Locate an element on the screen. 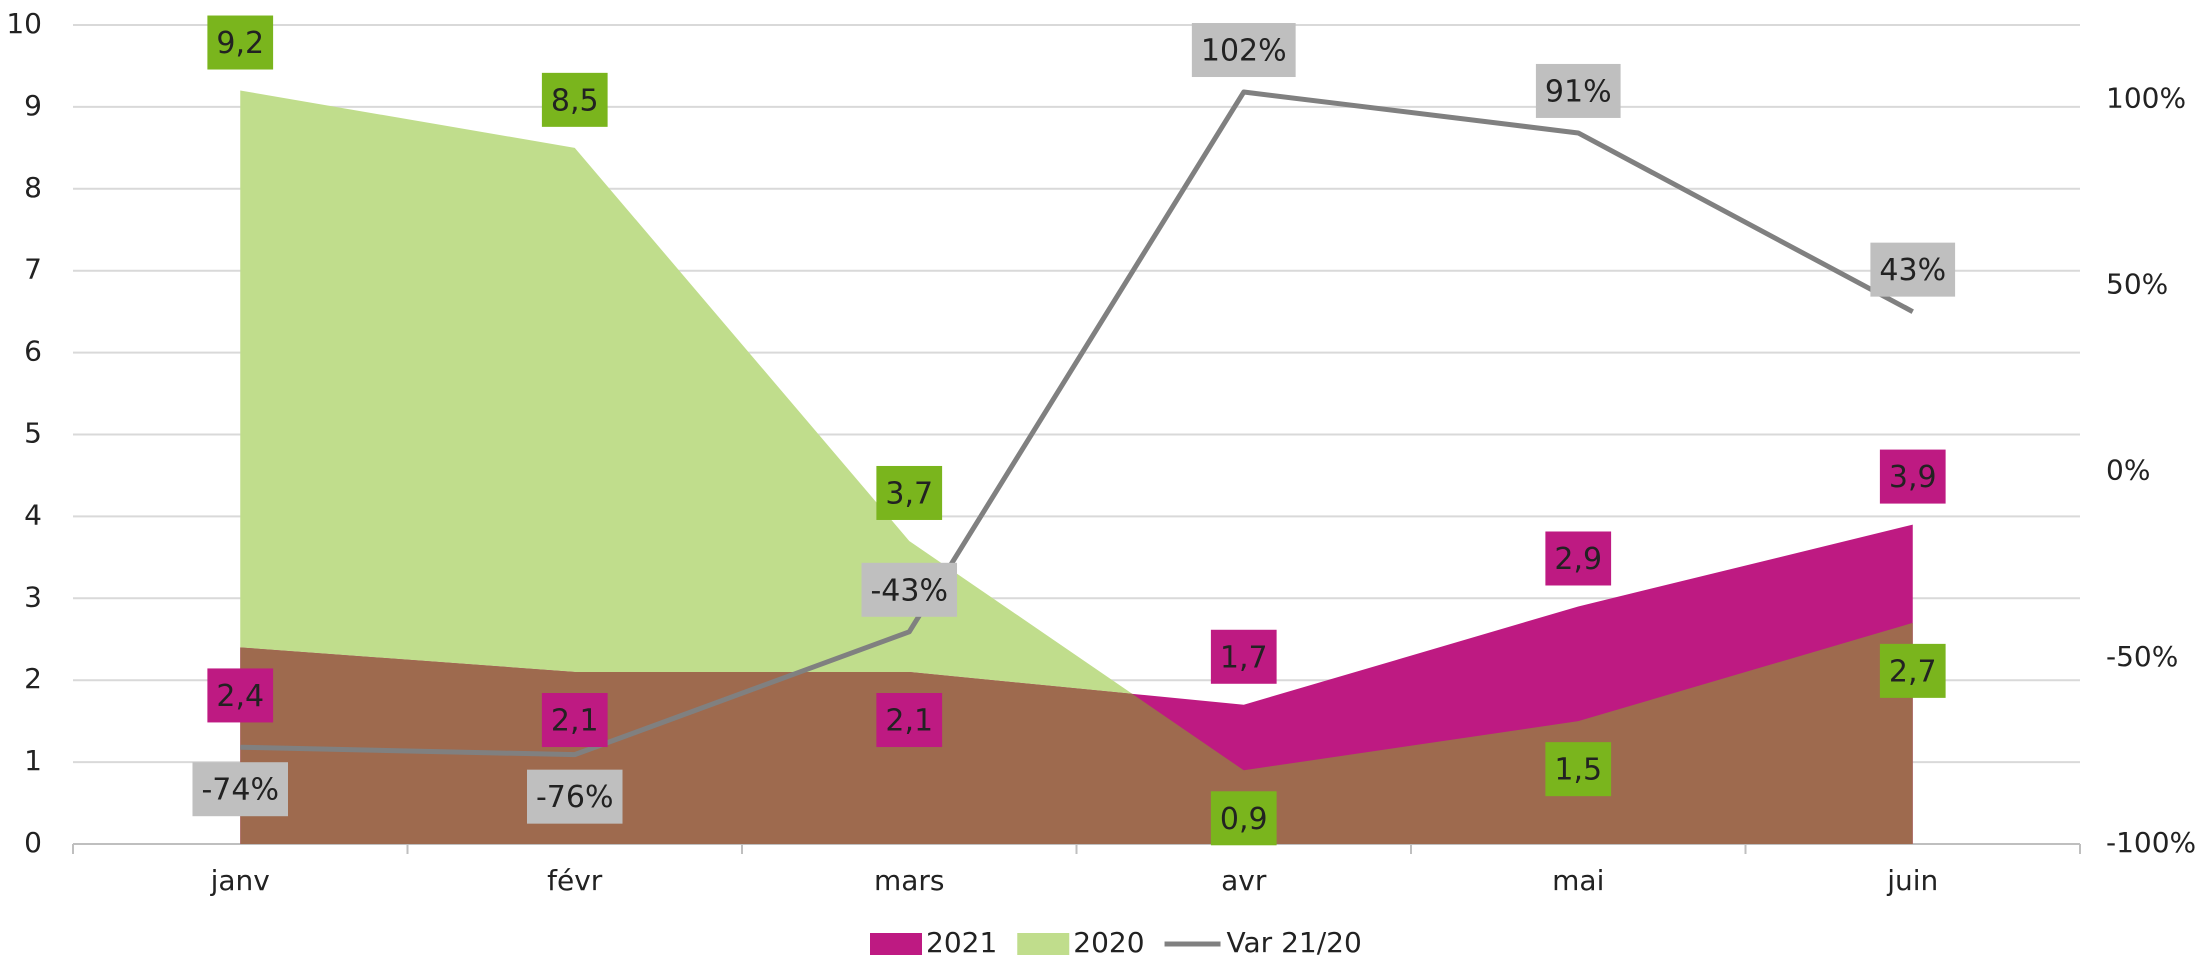 Image resolution: width=2199 pixels, height=960 pixels. data-label: 3,7 is located at coordinates (909, 492).